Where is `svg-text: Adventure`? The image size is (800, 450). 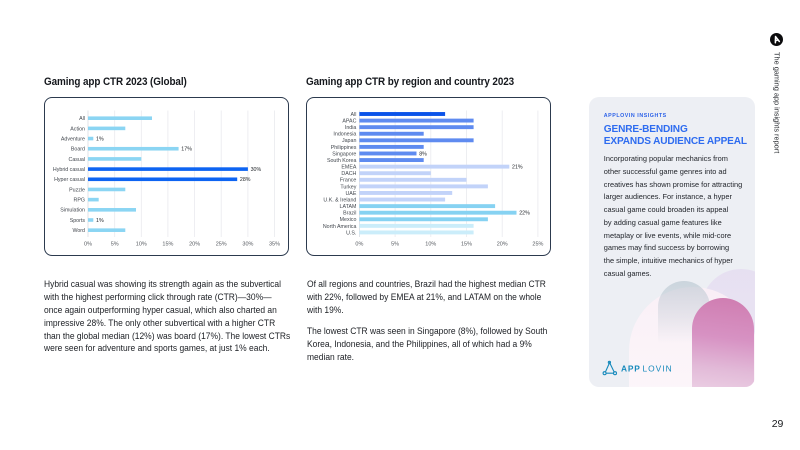 svg-text: Adventure is located at coordinates (72, 139).